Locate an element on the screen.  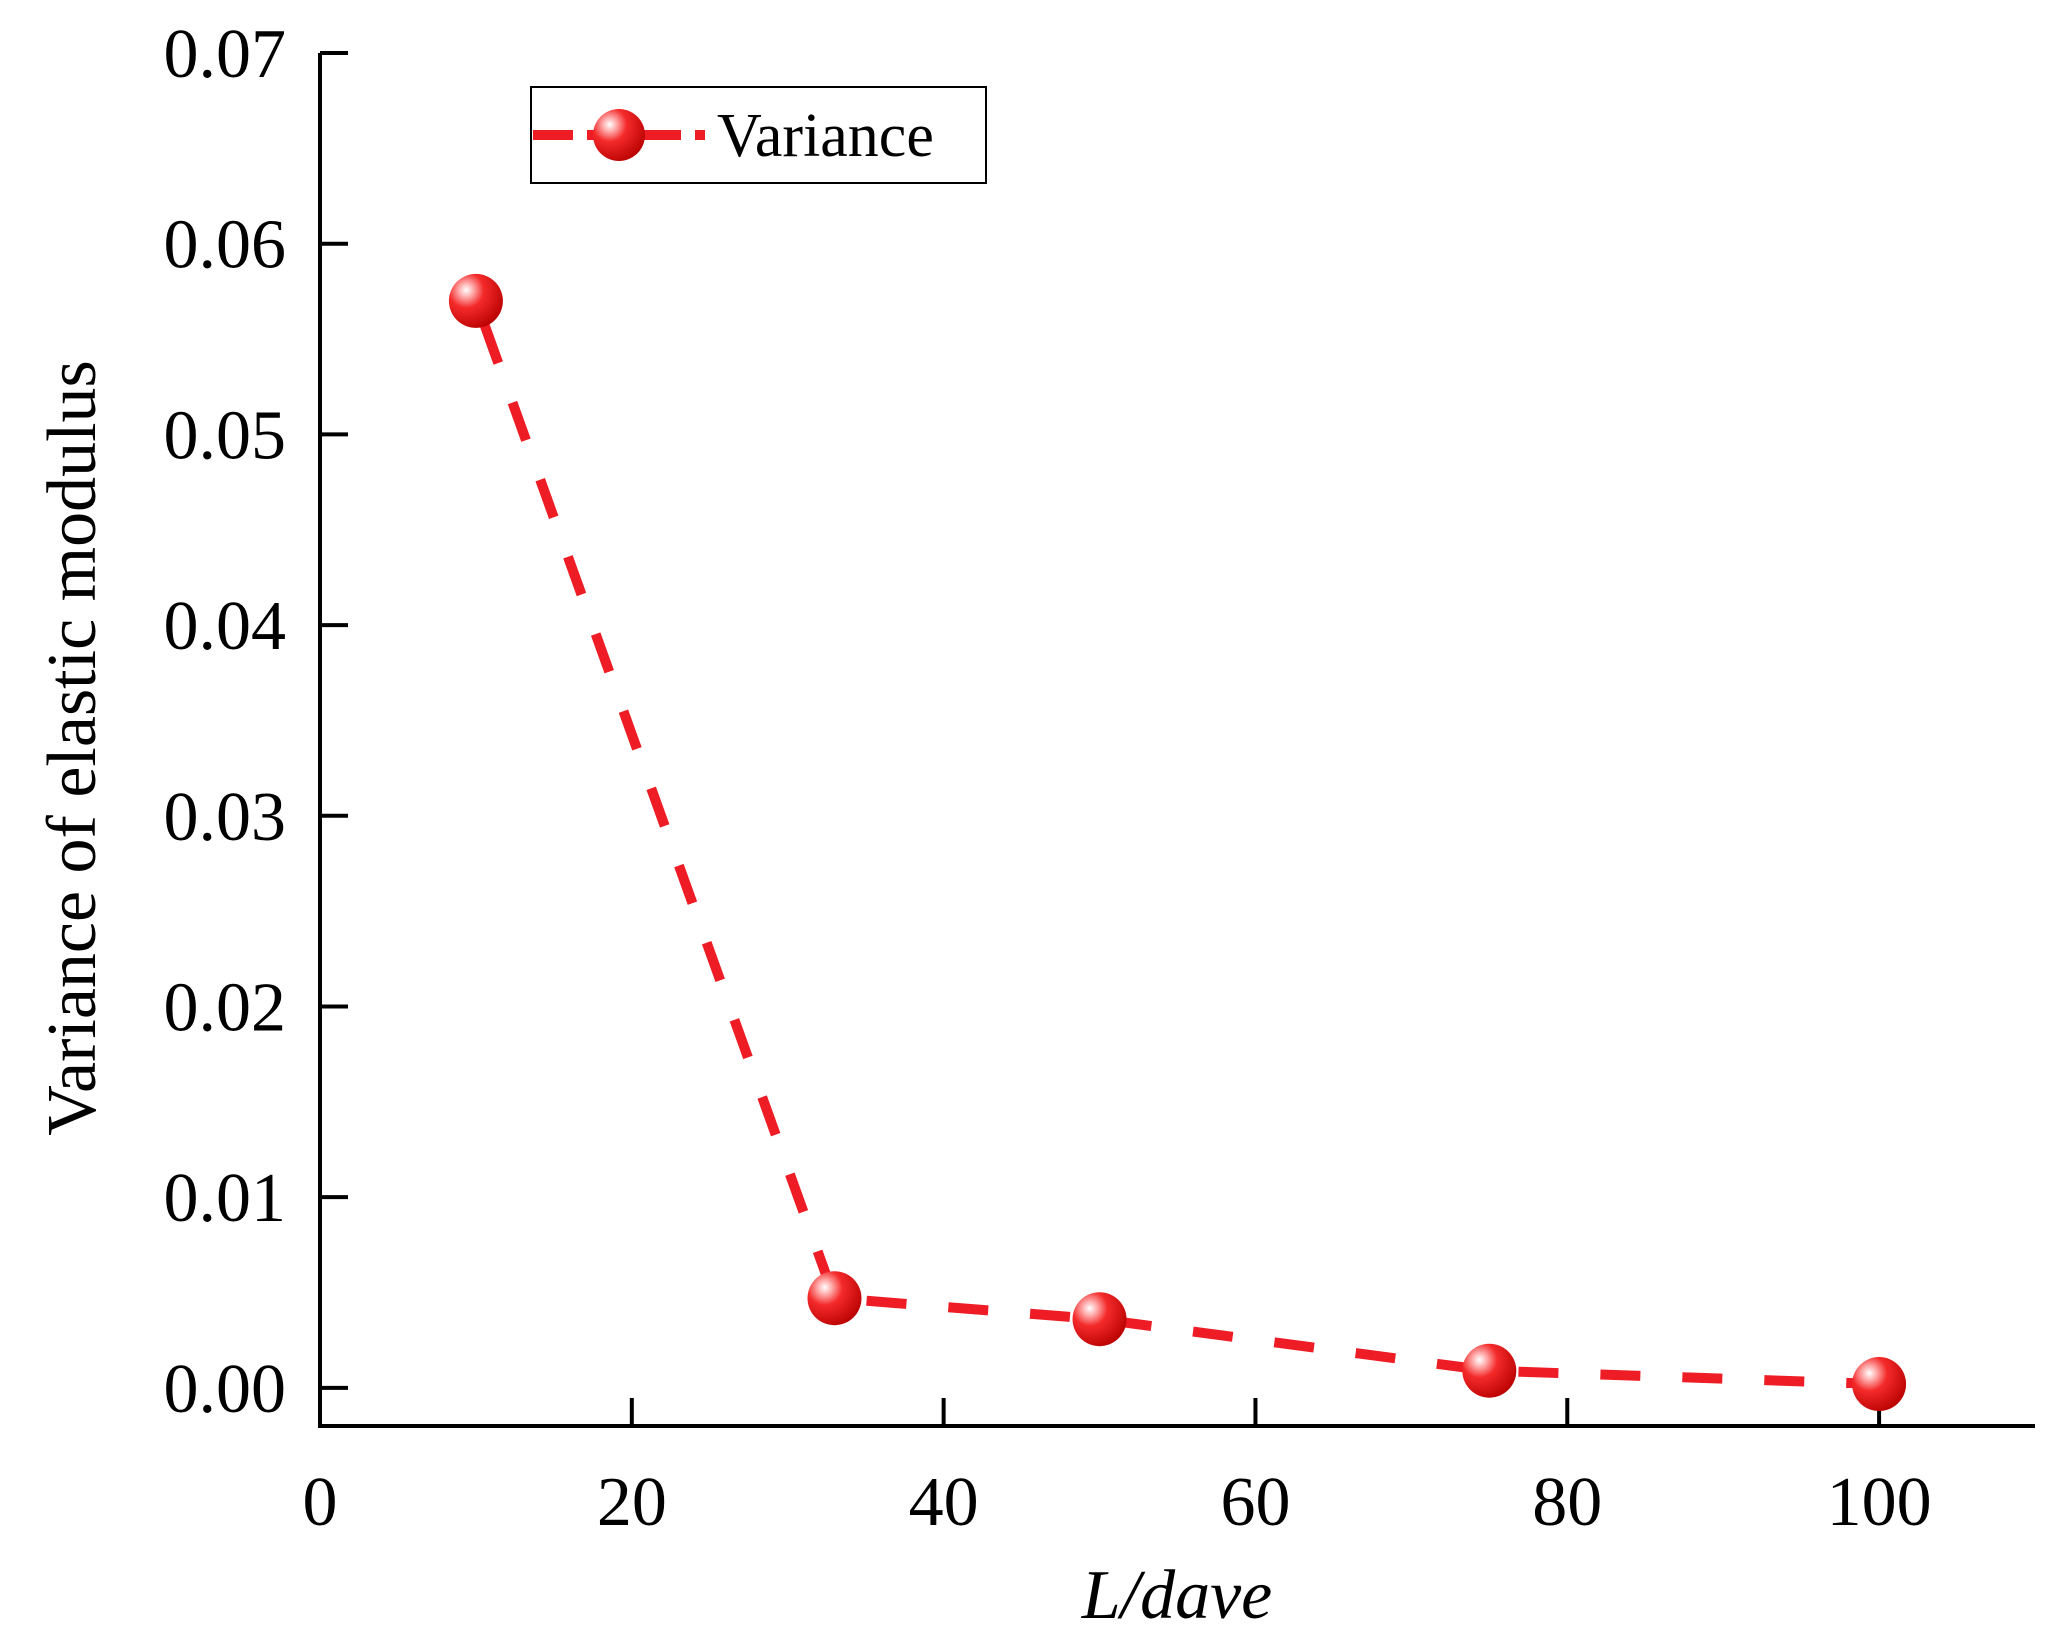
x-tick-label: 20 is located at coordinates (632, 1502).